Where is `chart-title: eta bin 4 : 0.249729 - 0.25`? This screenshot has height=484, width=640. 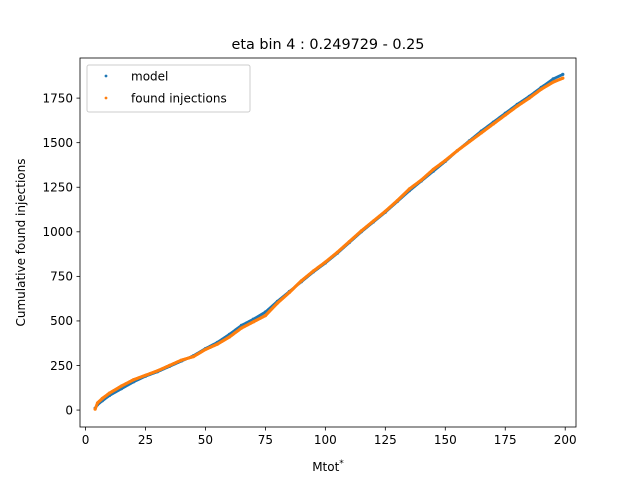
chart-title: eta bin 4 : 0.249729 - 0.25 is located at coordinates (328, 45).